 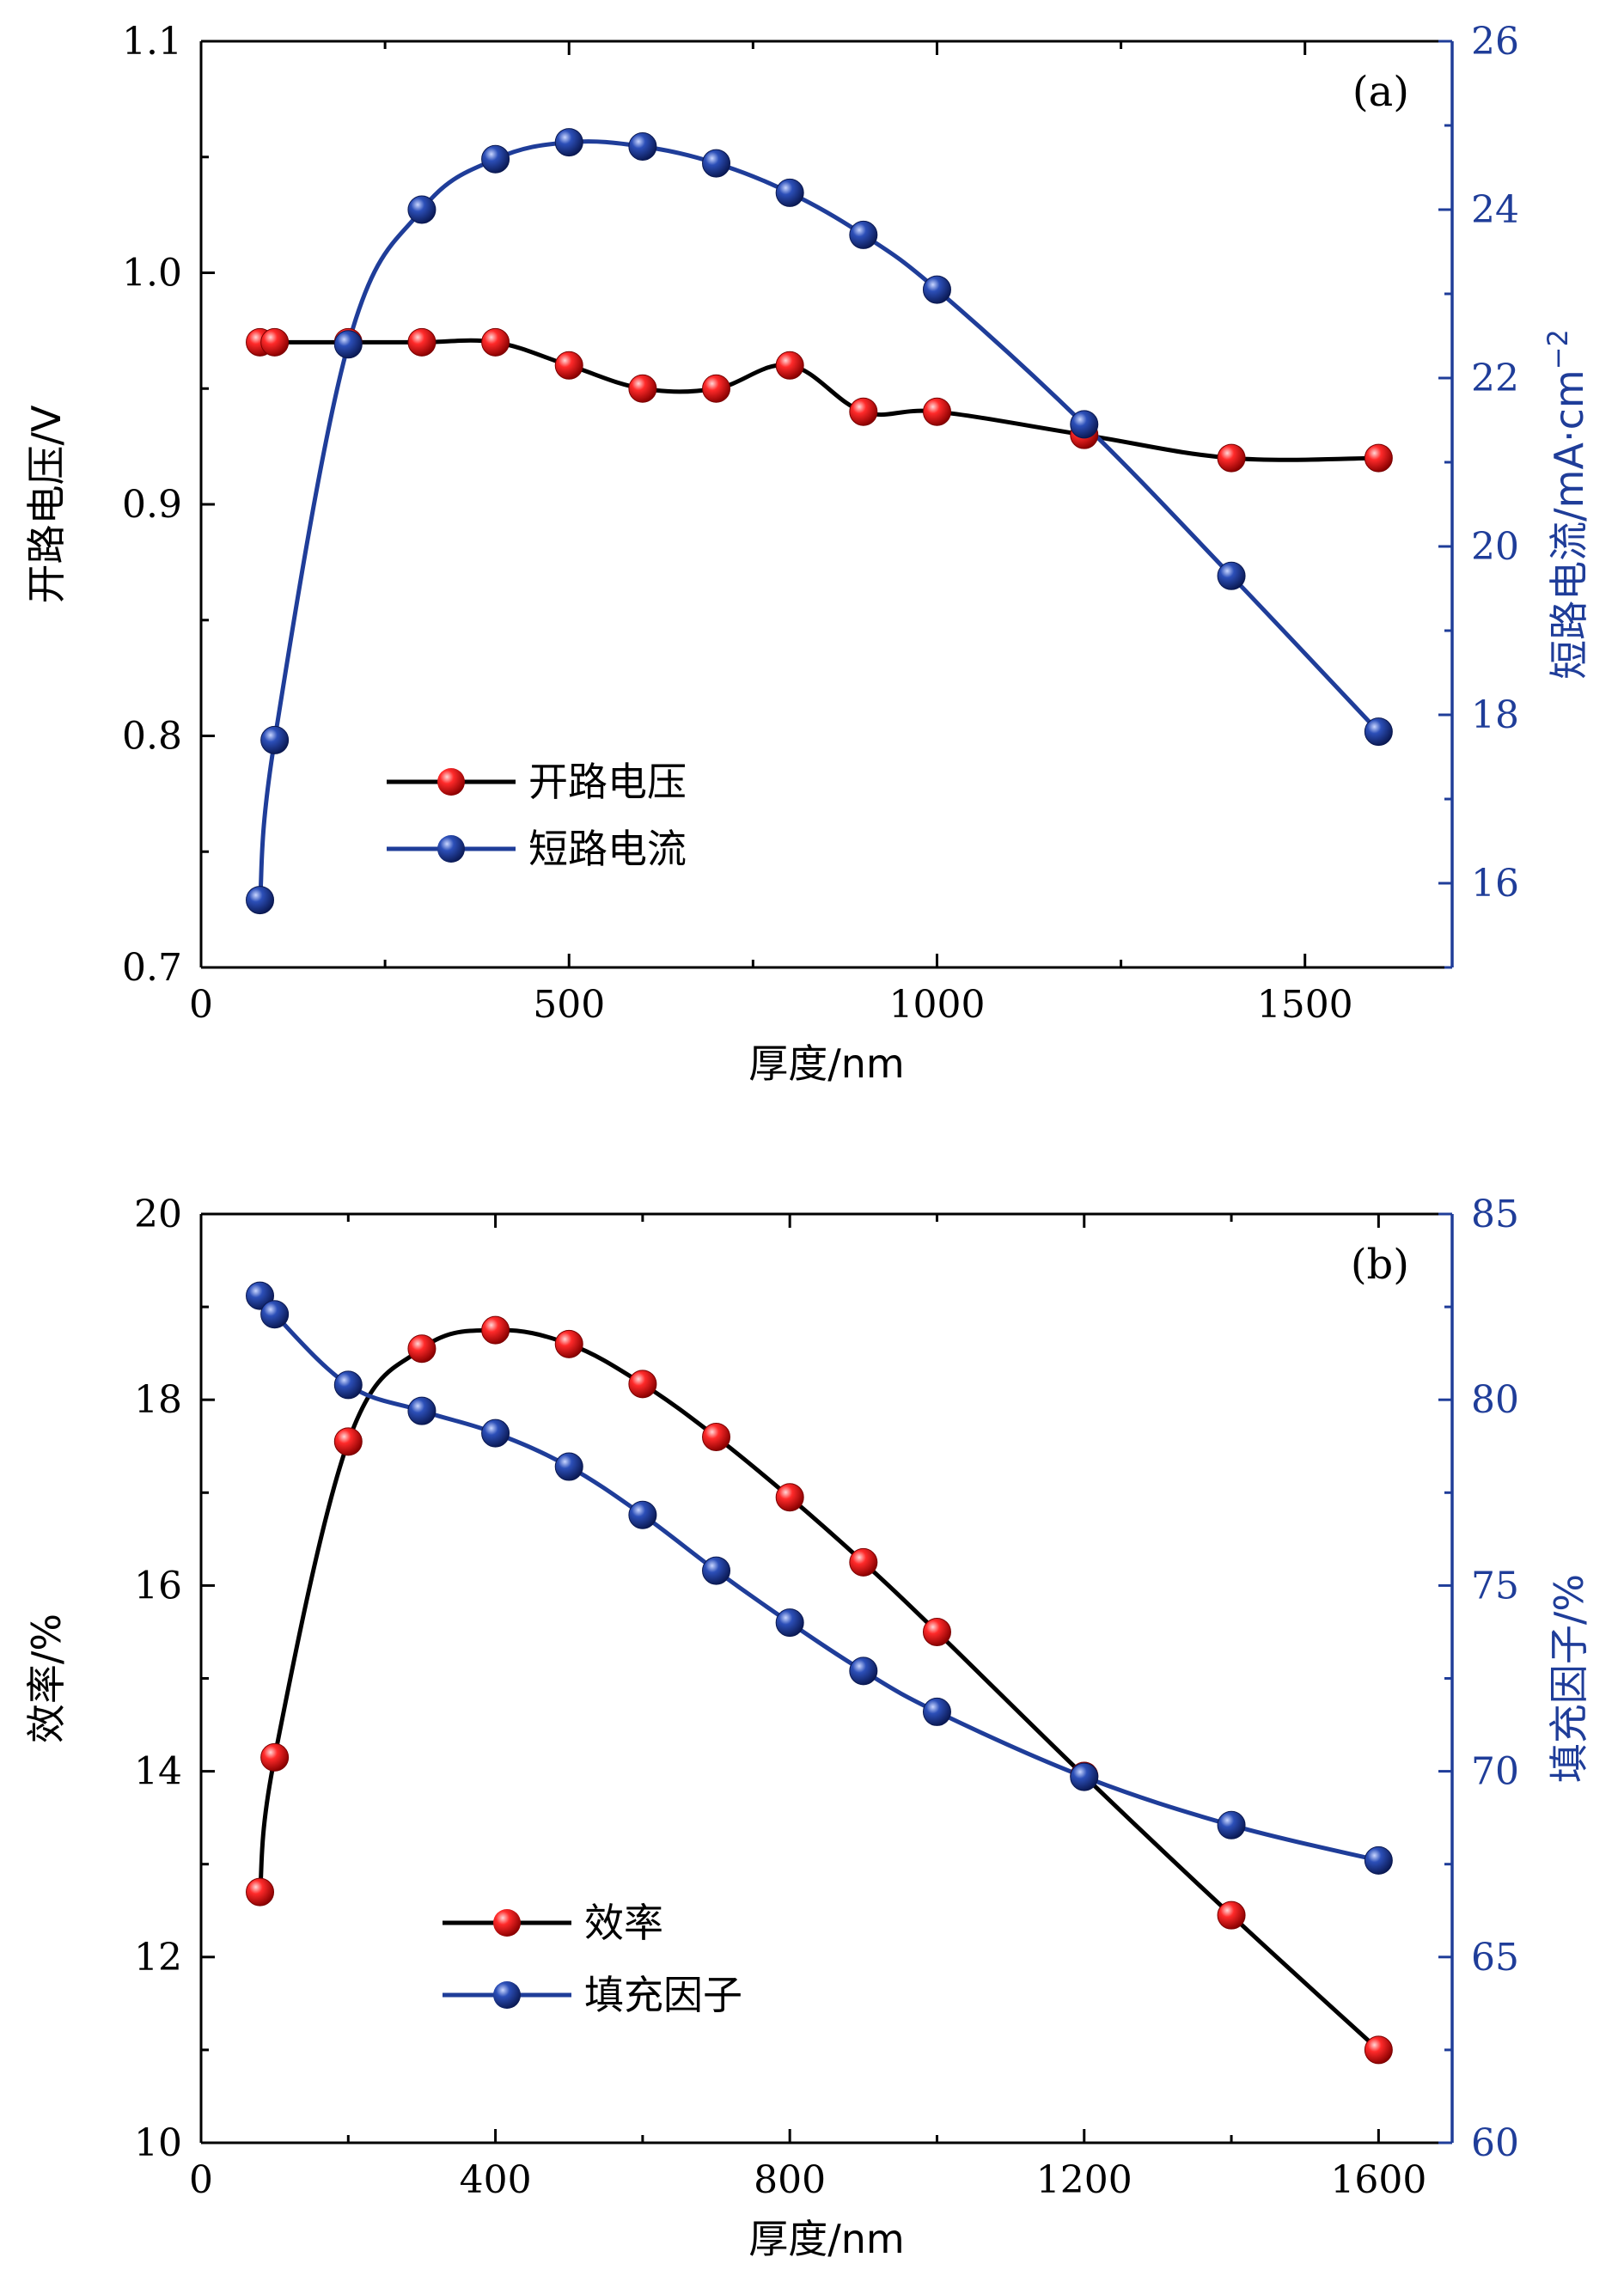 What do you see at coordinates (496, 2180) in the screenshot?
I see `x-tick-label: 400` at bounding box center [496, 2180].